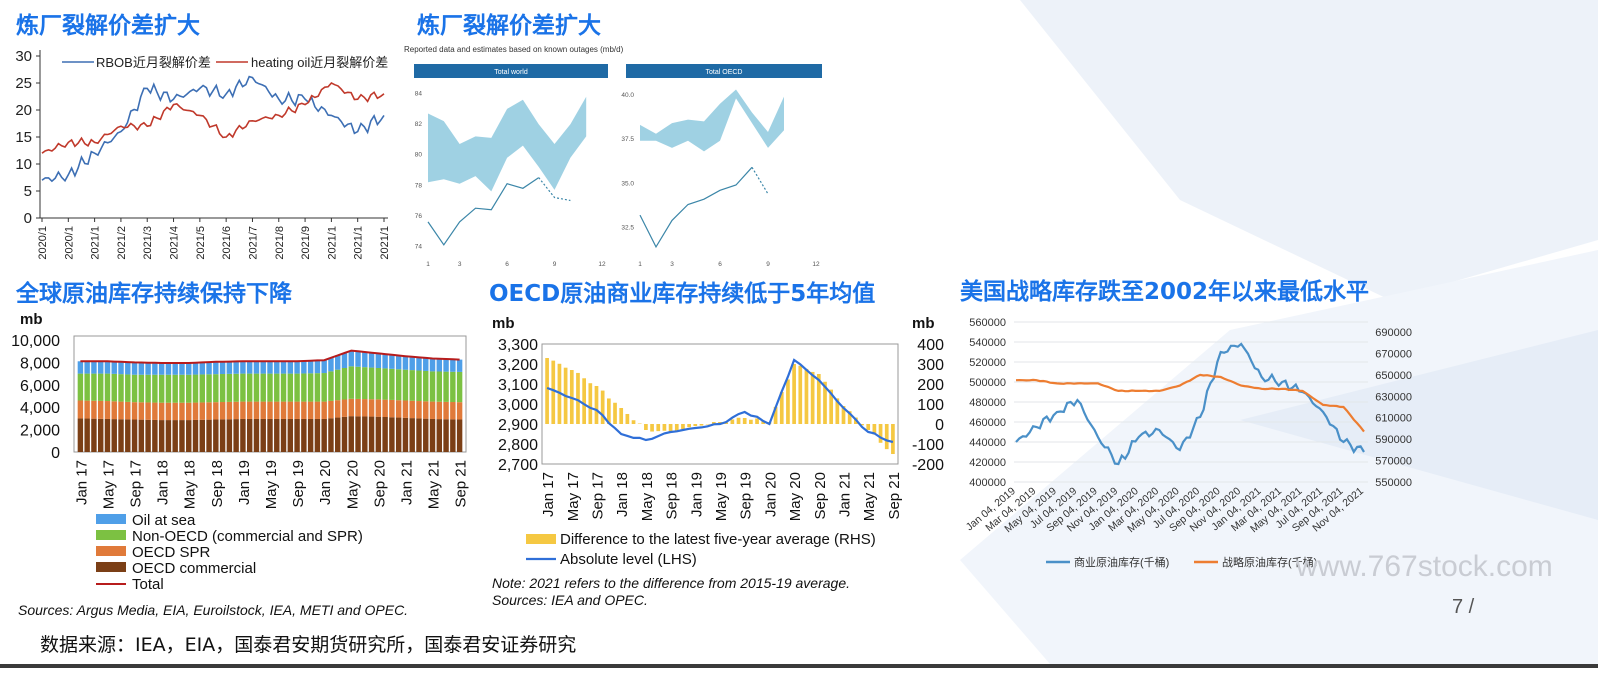  Describe the element at coordinates (541, 539) in the screenshot. I see `legend-swatch-difference` at that location.